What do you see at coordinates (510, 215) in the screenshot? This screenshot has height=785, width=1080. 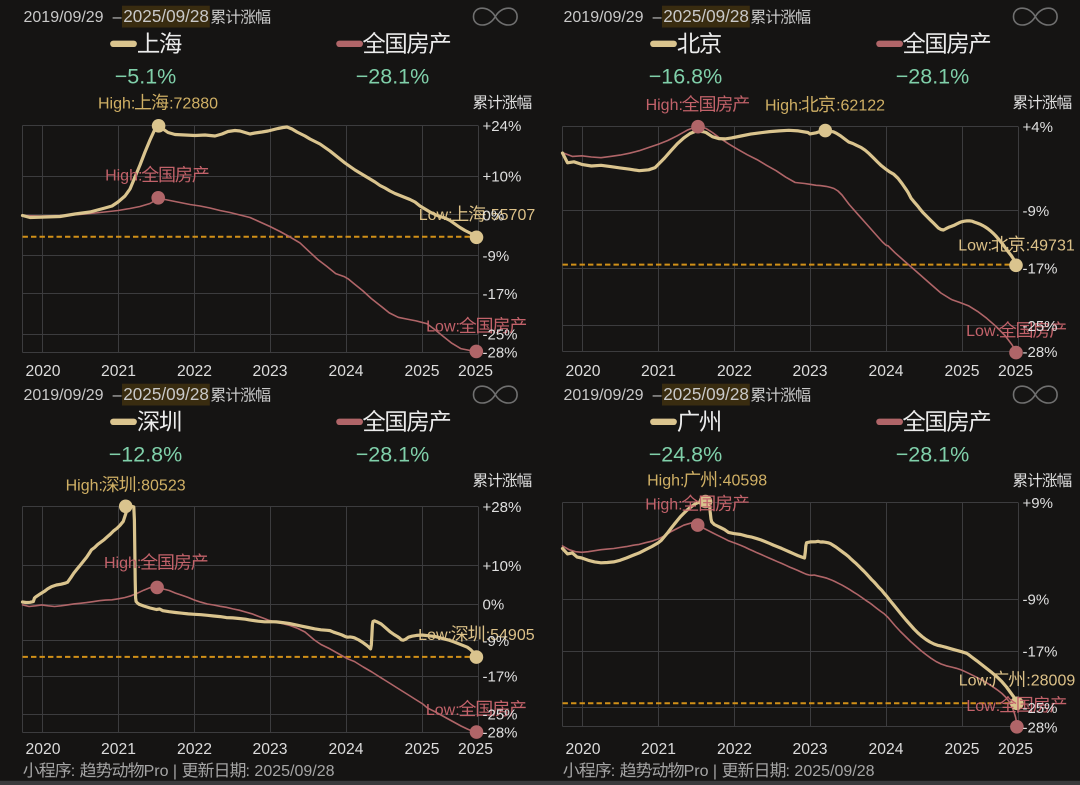 I see `svg-text: :55707` at bounding box center [510, 215].